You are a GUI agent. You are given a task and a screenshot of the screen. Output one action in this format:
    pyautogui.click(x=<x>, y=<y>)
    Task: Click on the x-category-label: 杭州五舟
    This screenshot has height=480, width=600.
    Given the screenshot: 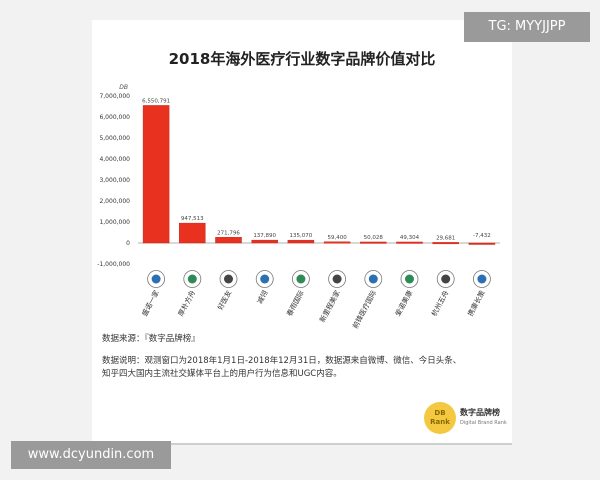 What is the action you would take?
    pyautogui.click(x=439, y=303)
    